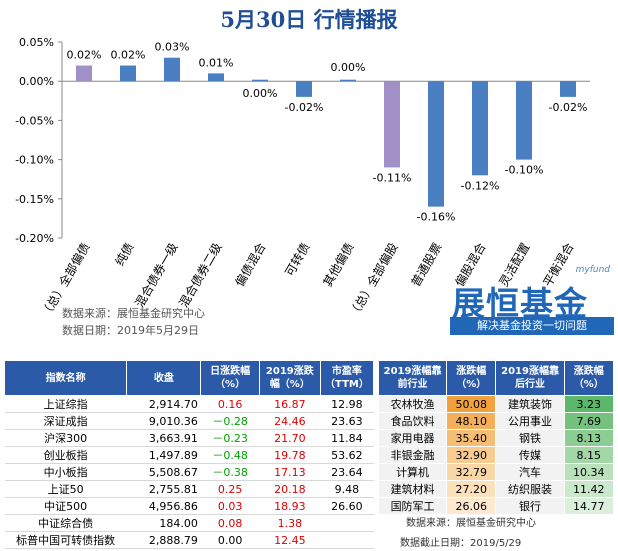 This screenshot has height=551, width=618. I want to click on bottom-industry-cell: 传媒, so click(530, 455).